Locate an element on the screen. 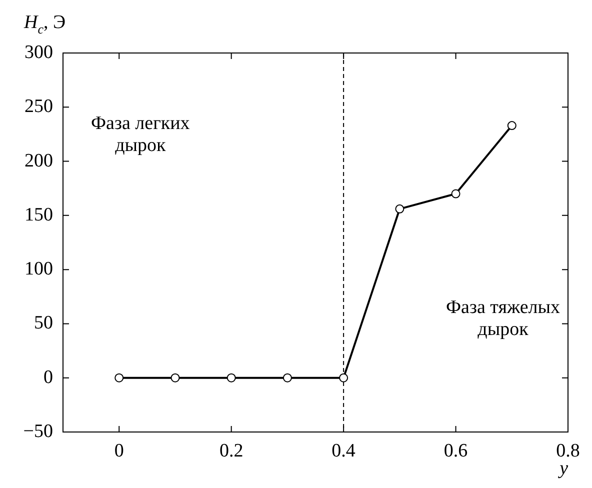 Image resolution: width=592 pixels, height=488 pixels. x-tick-label: 0.6 is located at coordinates (456, 451).